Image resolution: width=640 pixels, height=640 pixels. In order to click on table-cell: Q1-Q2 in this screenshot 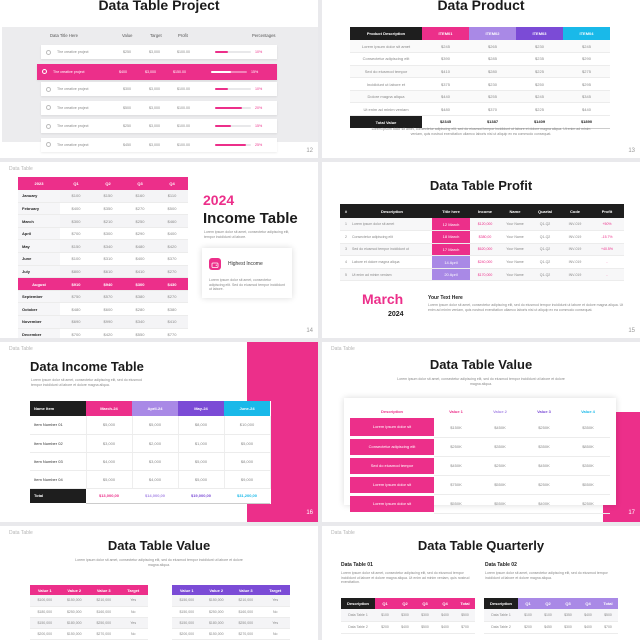, I will do `click(545, 262)`.